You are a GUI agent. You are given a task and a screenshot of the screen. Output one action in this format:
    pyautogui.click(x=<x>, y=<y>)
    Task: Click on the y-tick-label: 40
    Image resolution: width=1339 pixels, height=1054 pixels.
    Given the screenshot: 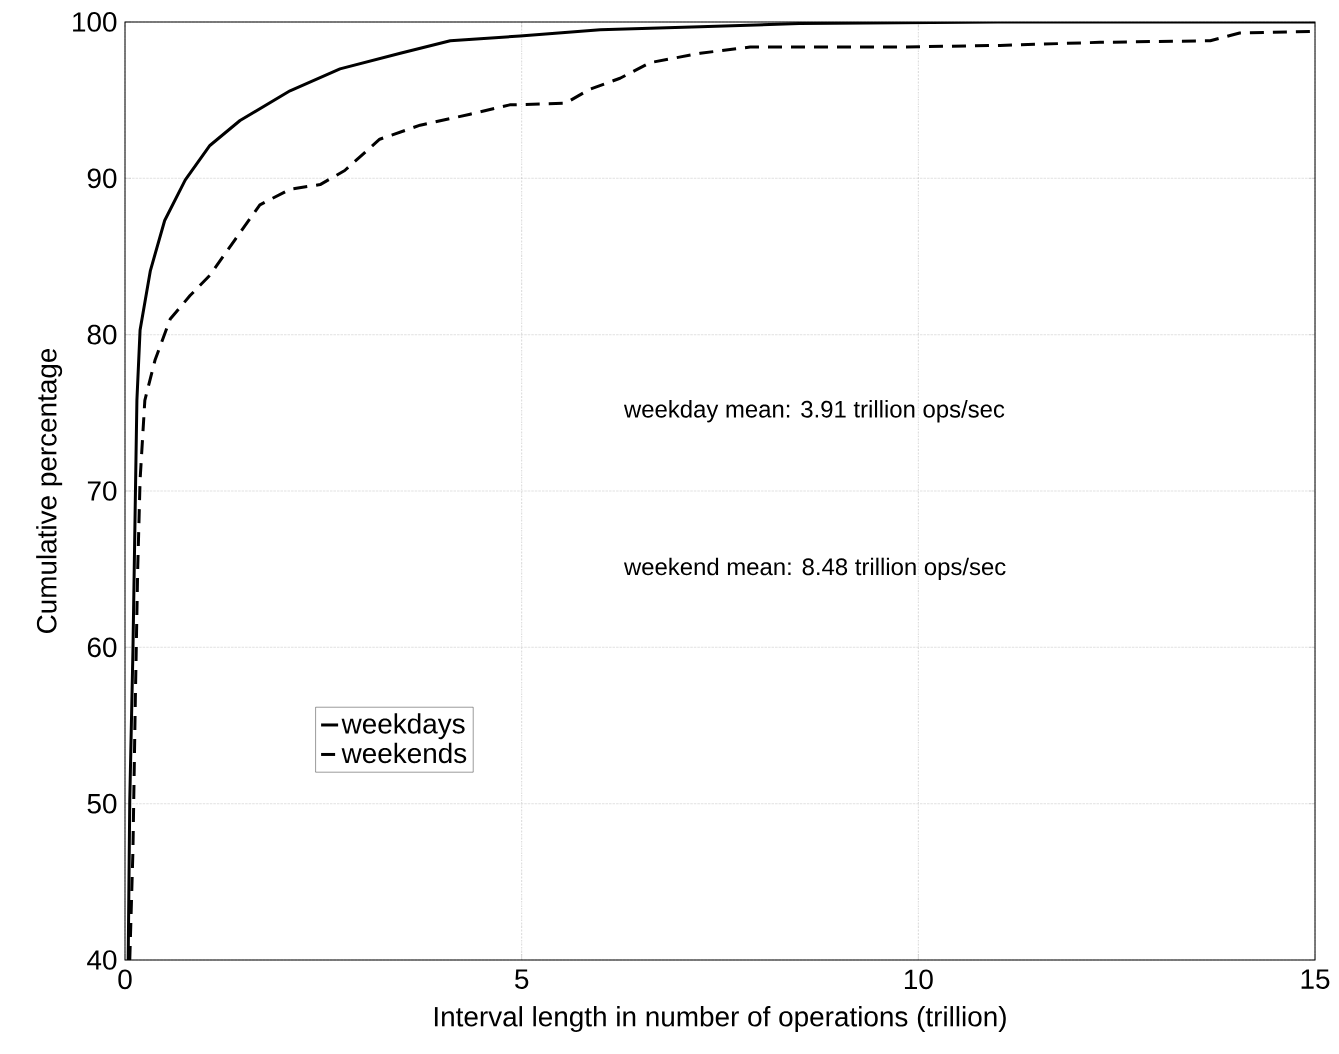 What is the action you would take?
    pyautogui.click(x=102, y=960)
    